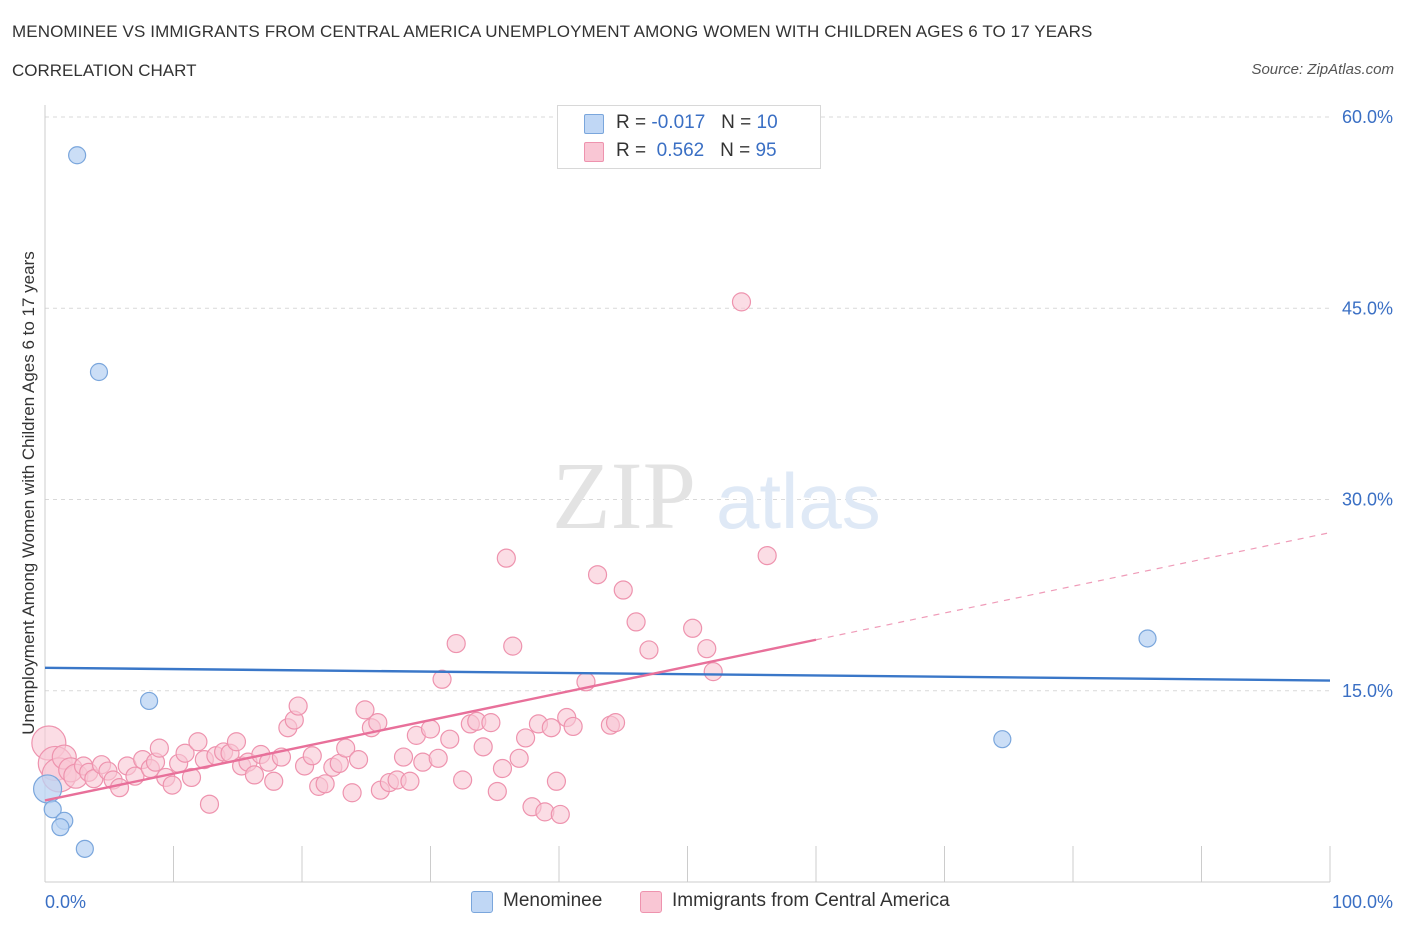 The image size is (1406, 930). Describe the element at coordinates (687, 674) in the screenshot. I see `menominee-trend-line` at that location.